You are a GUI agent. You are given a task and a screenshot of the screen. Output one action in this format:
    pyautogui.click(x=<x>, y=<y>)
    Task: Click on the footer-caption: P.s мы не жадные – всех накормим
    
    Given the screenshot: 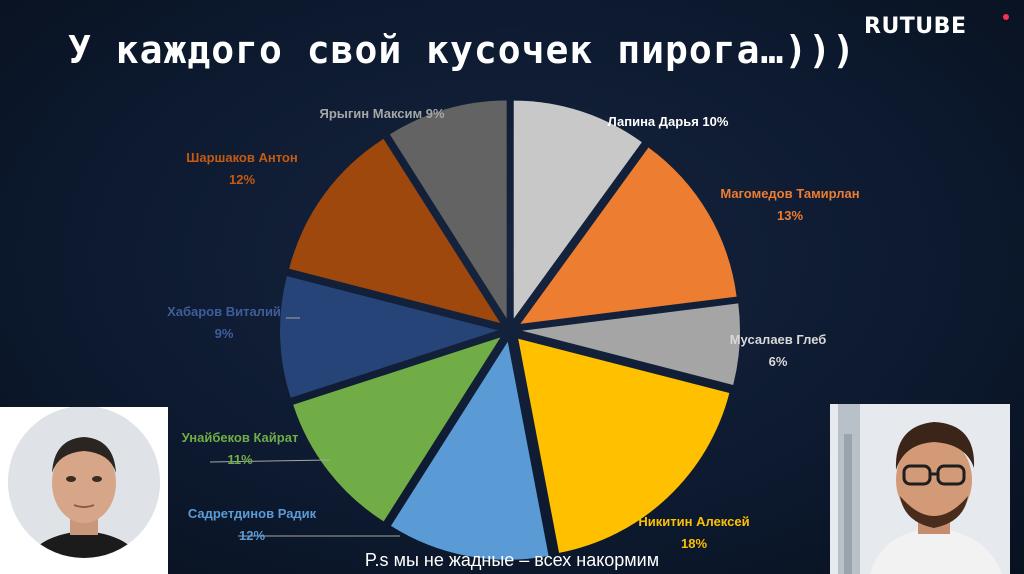 What is the action you would take?
    pyautogui.click(x=512, y=560)
    